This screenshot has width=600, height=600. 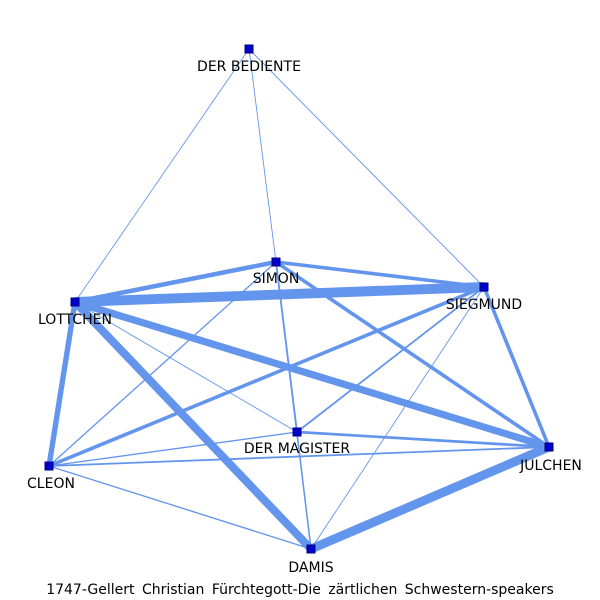 I want to click on node-julchen, so click(x=549, y=447).